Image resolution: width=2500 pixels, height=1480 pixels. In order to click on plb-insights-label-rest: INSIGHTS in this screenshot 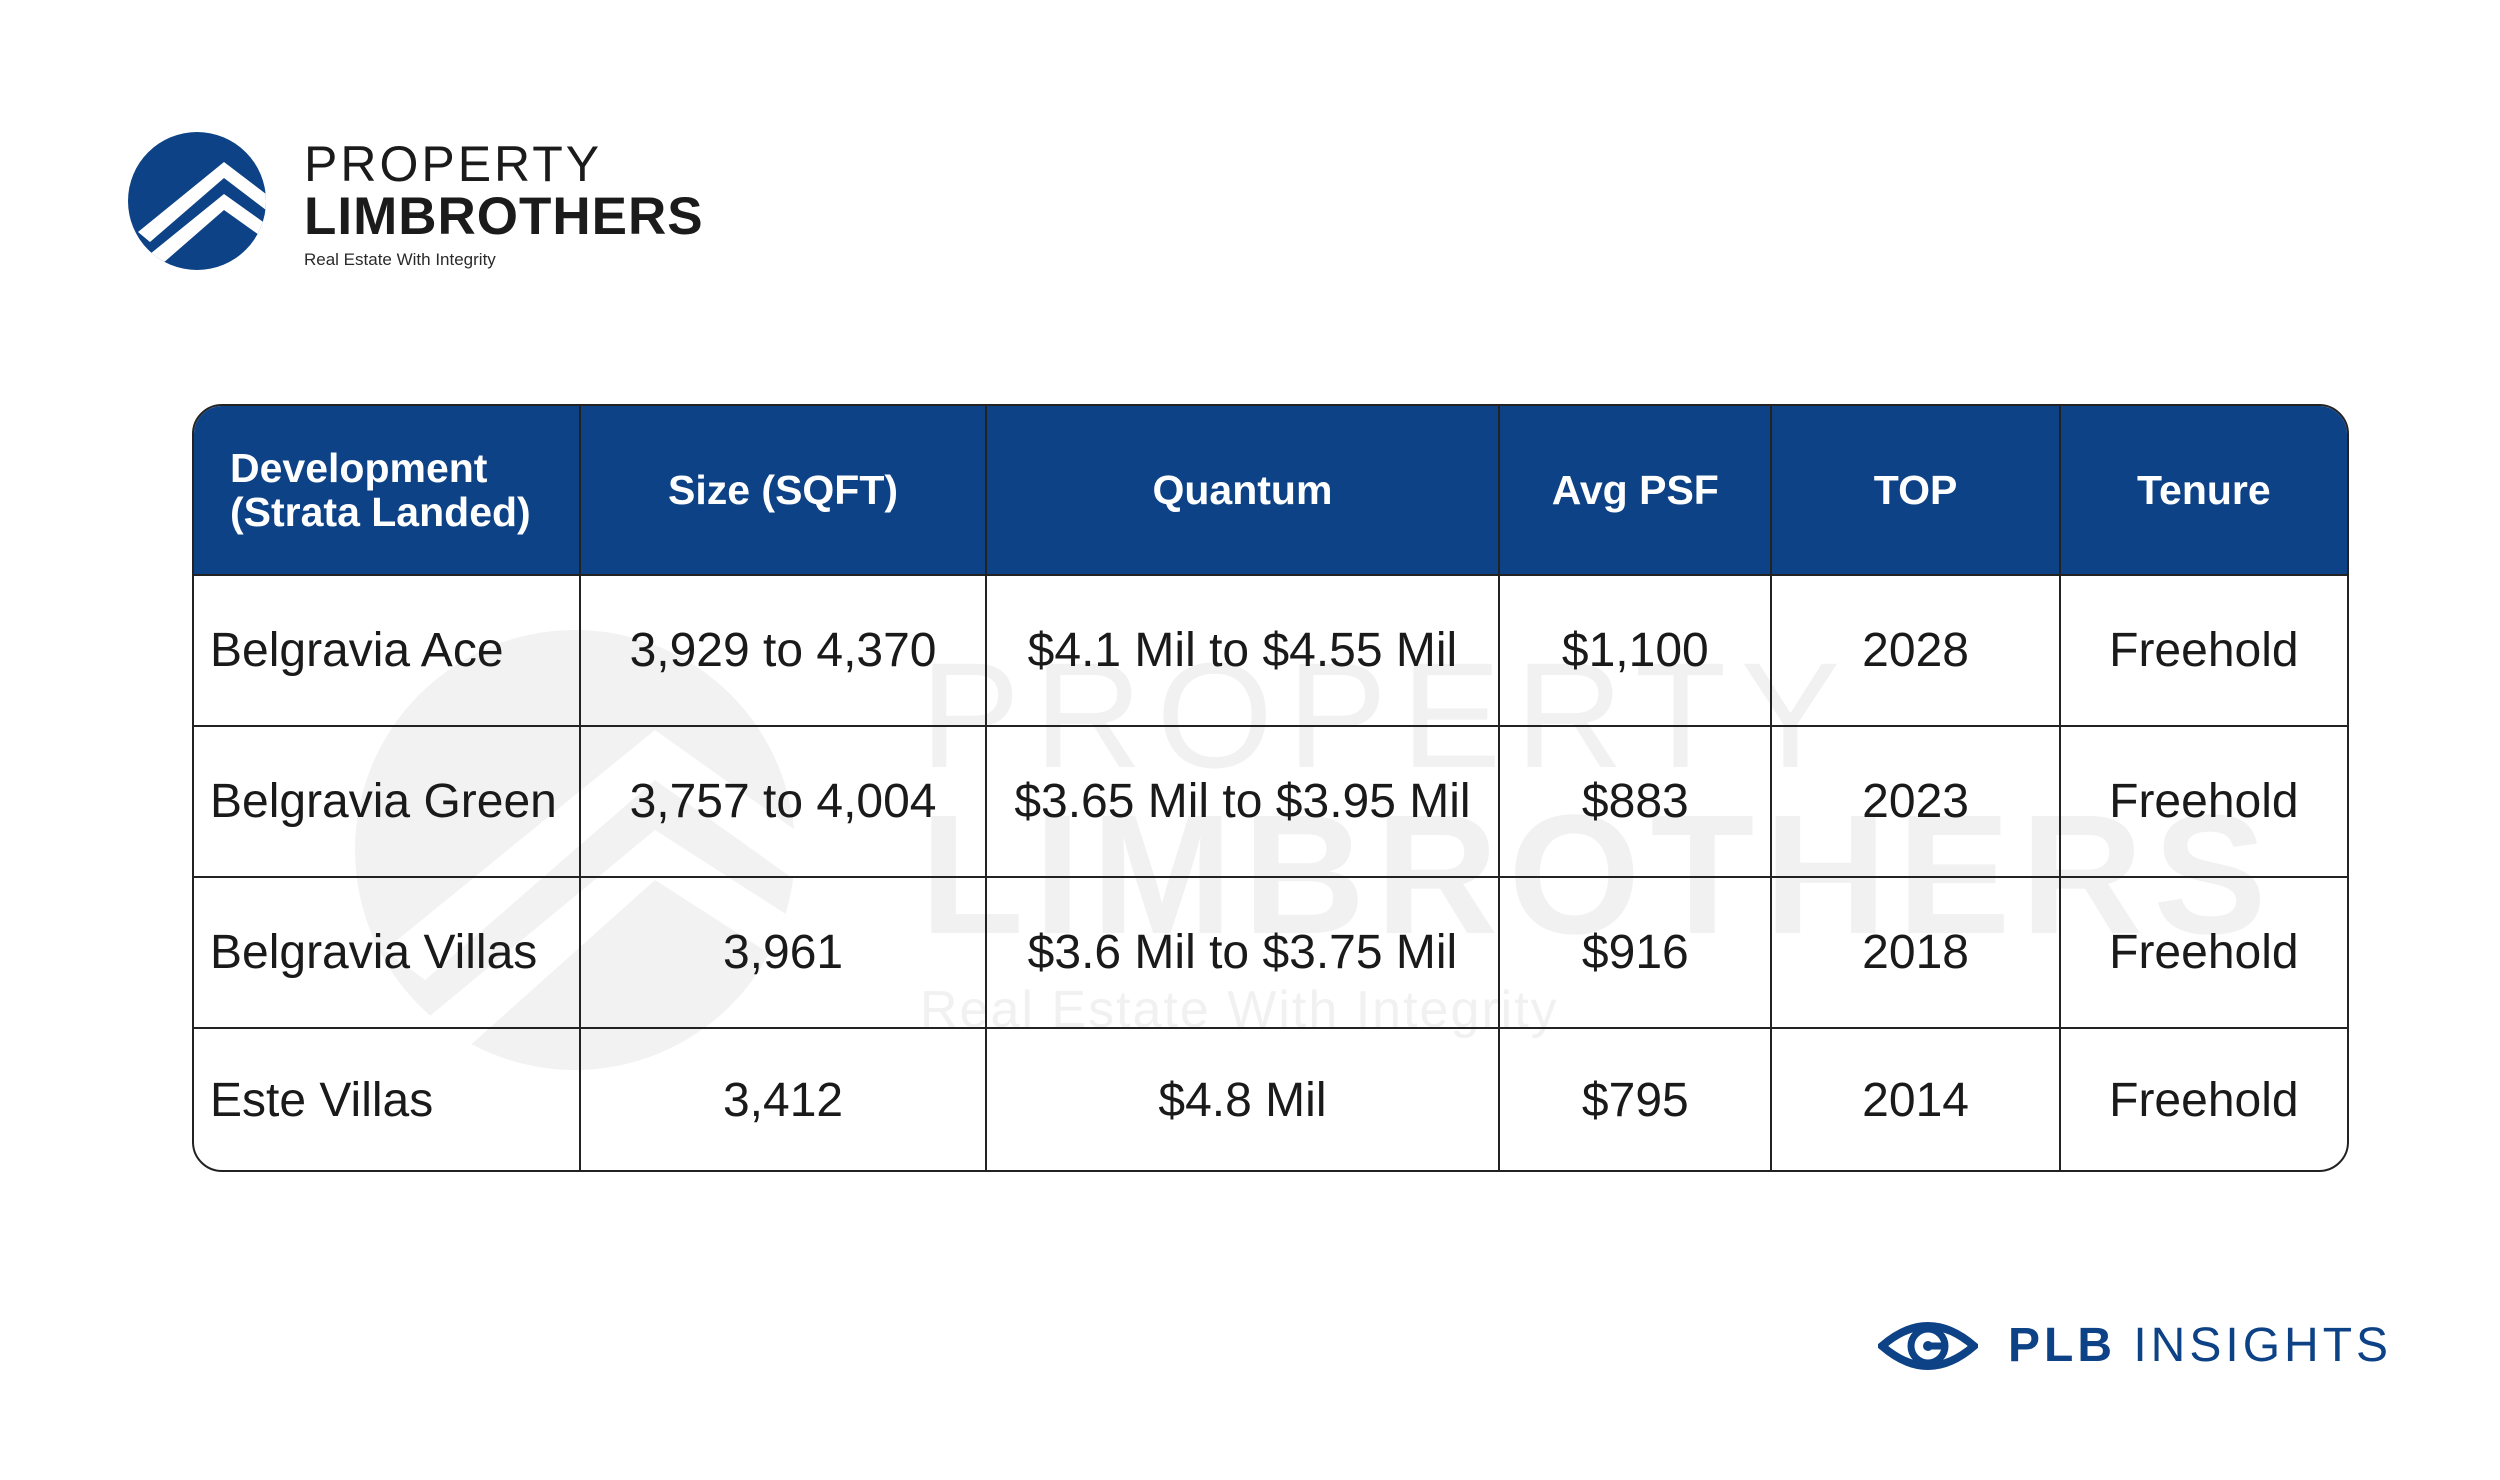, I will do `click(2254, 1345)`.